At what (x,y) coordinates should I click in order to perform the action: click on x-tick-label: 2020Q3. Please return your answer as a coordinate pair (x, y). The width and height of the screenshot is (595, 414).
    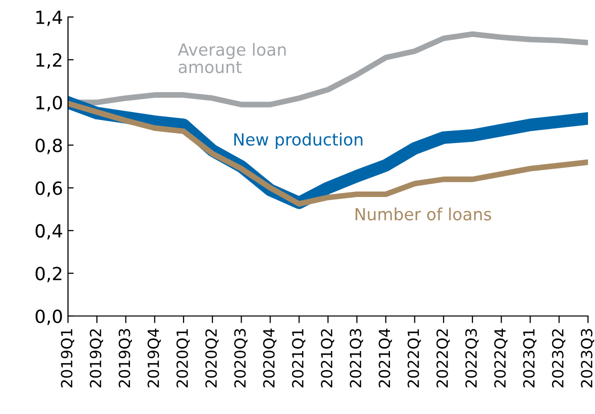
    Looking at the image, I should click on (241, 358).